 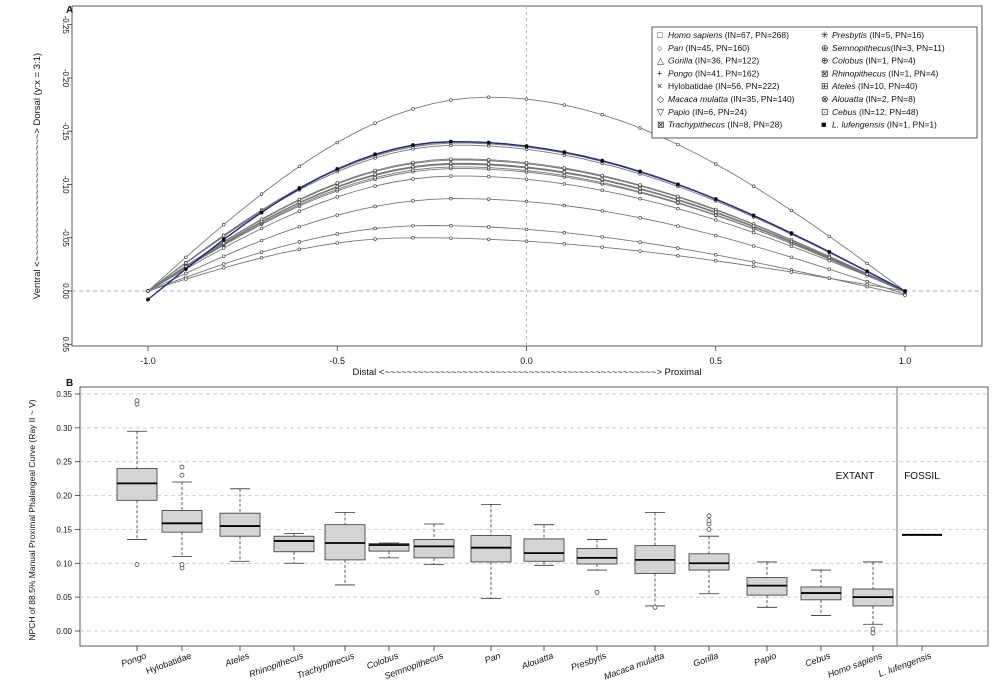 What do you see at coordinates (767, 584) in the screenshot?
I see `box-papio` at bounding box center [767, 584].